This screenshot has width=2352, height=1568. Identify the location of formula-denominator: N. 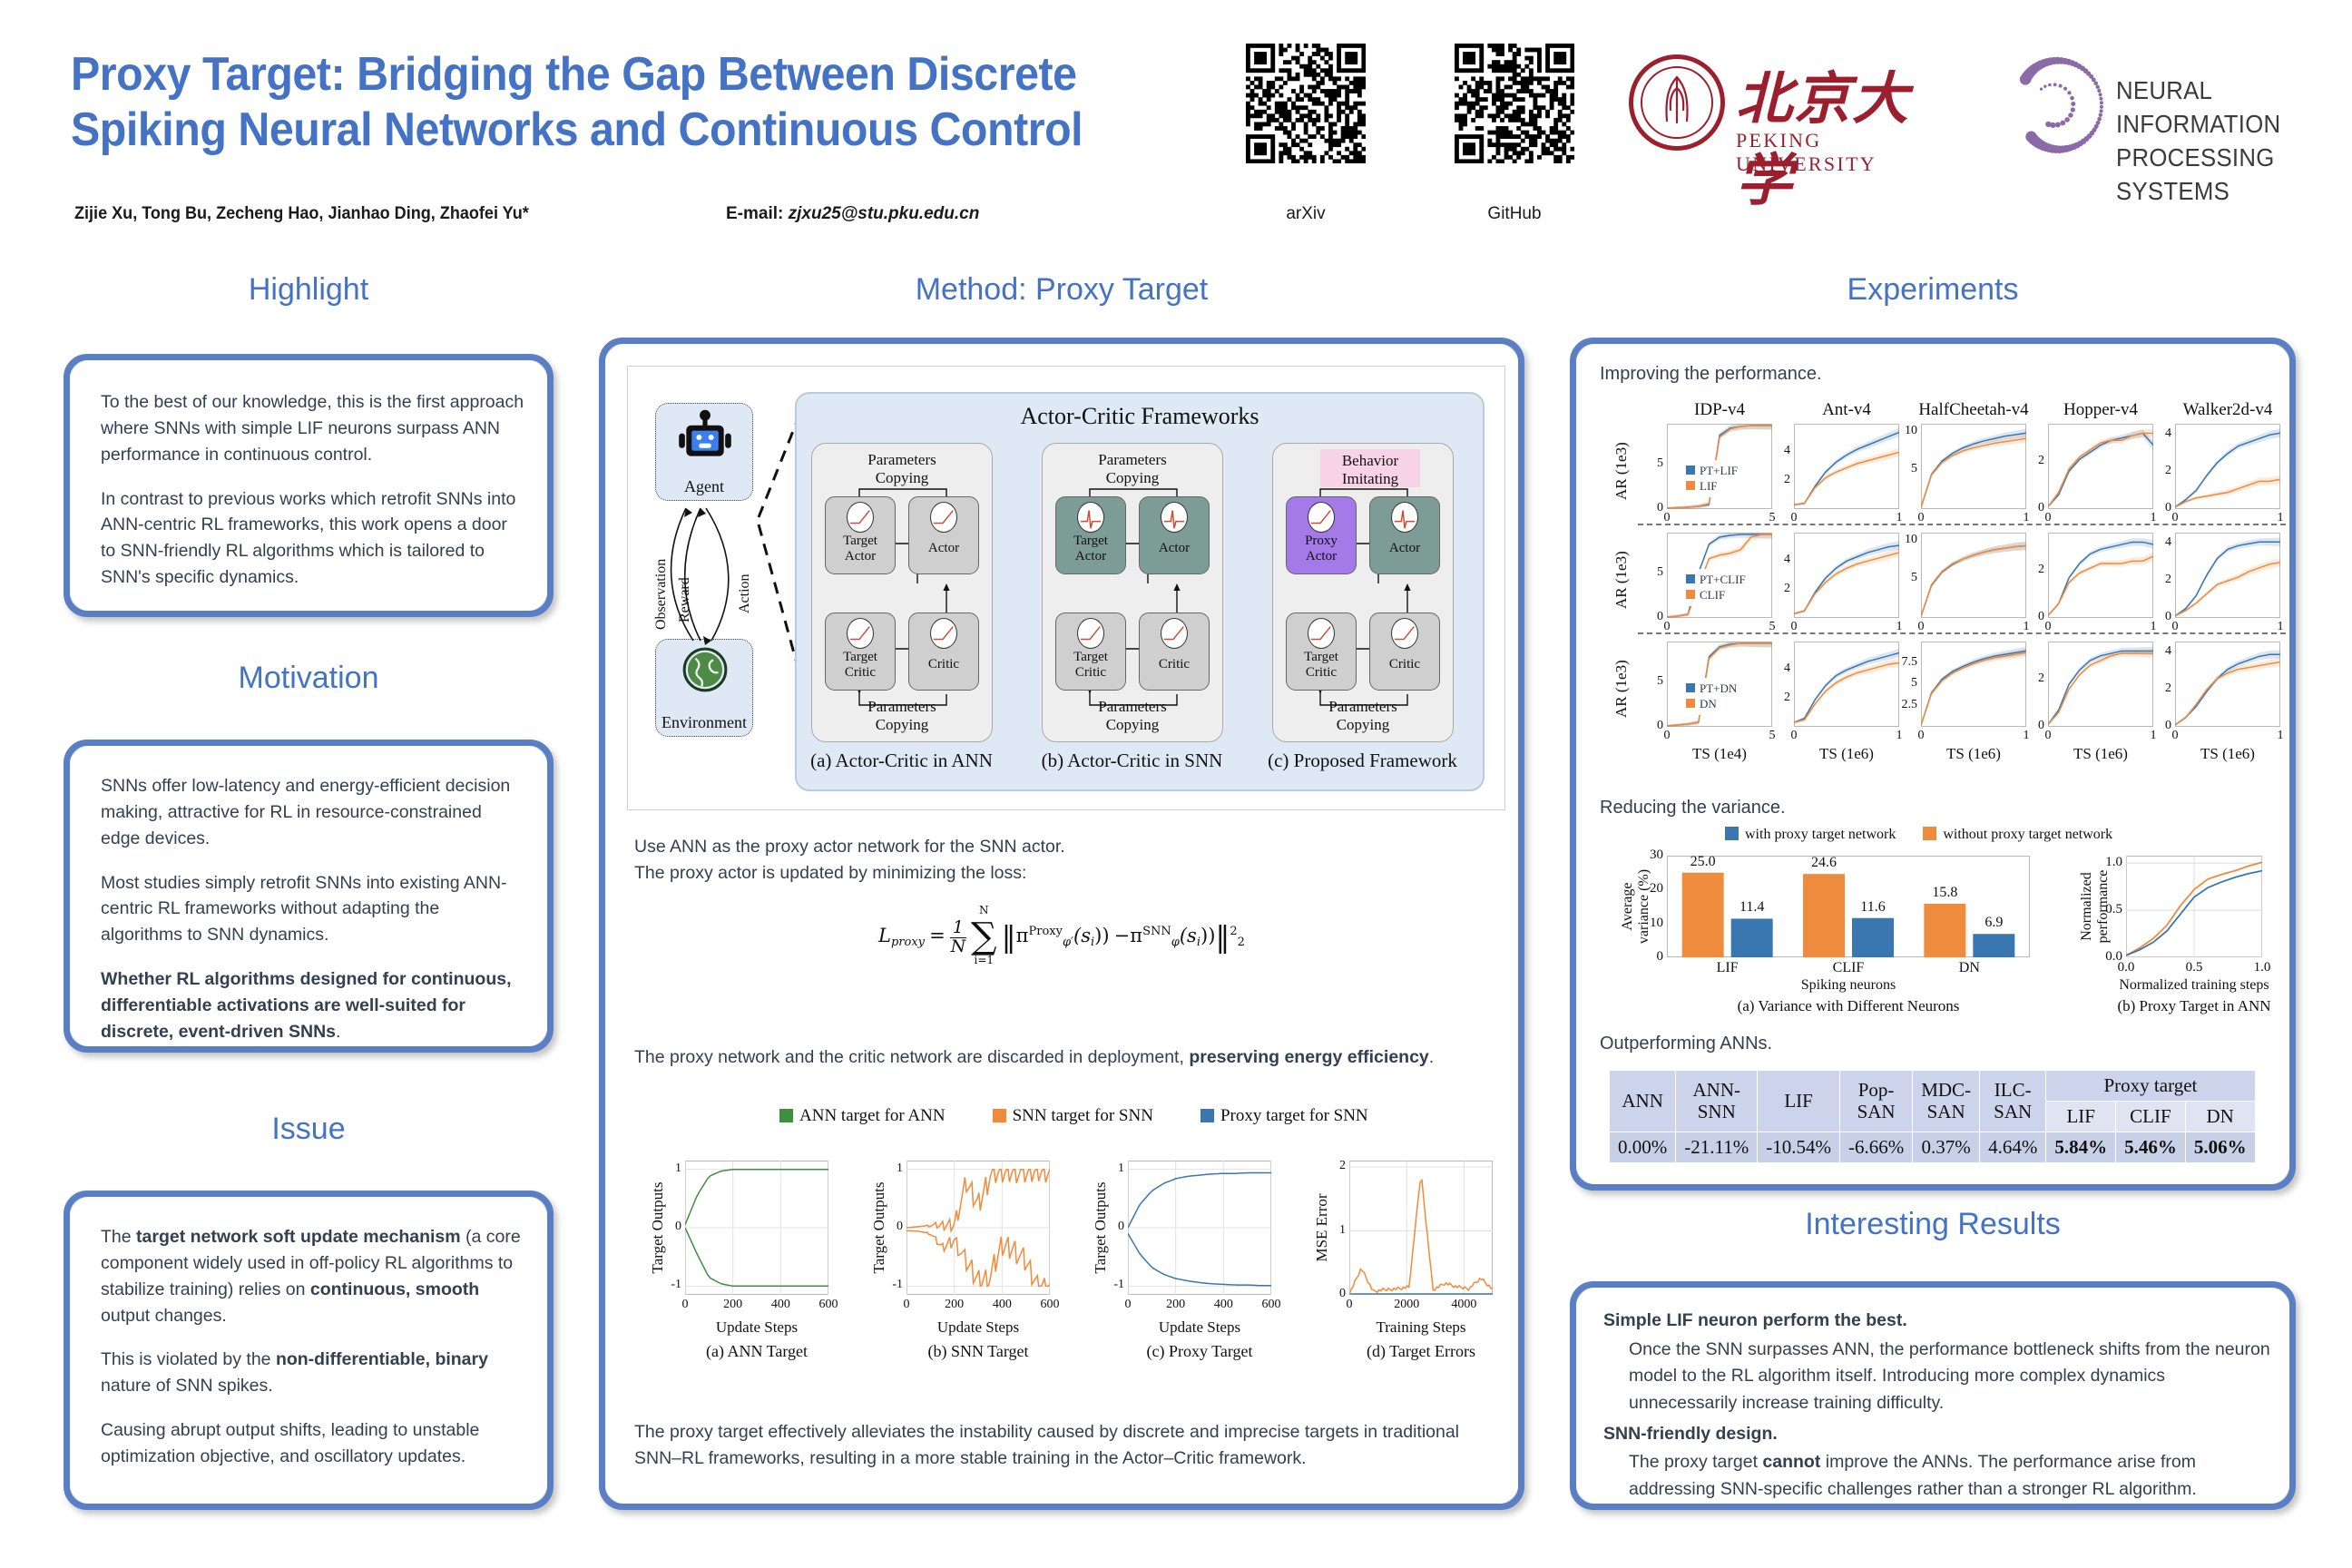
(958, 946).